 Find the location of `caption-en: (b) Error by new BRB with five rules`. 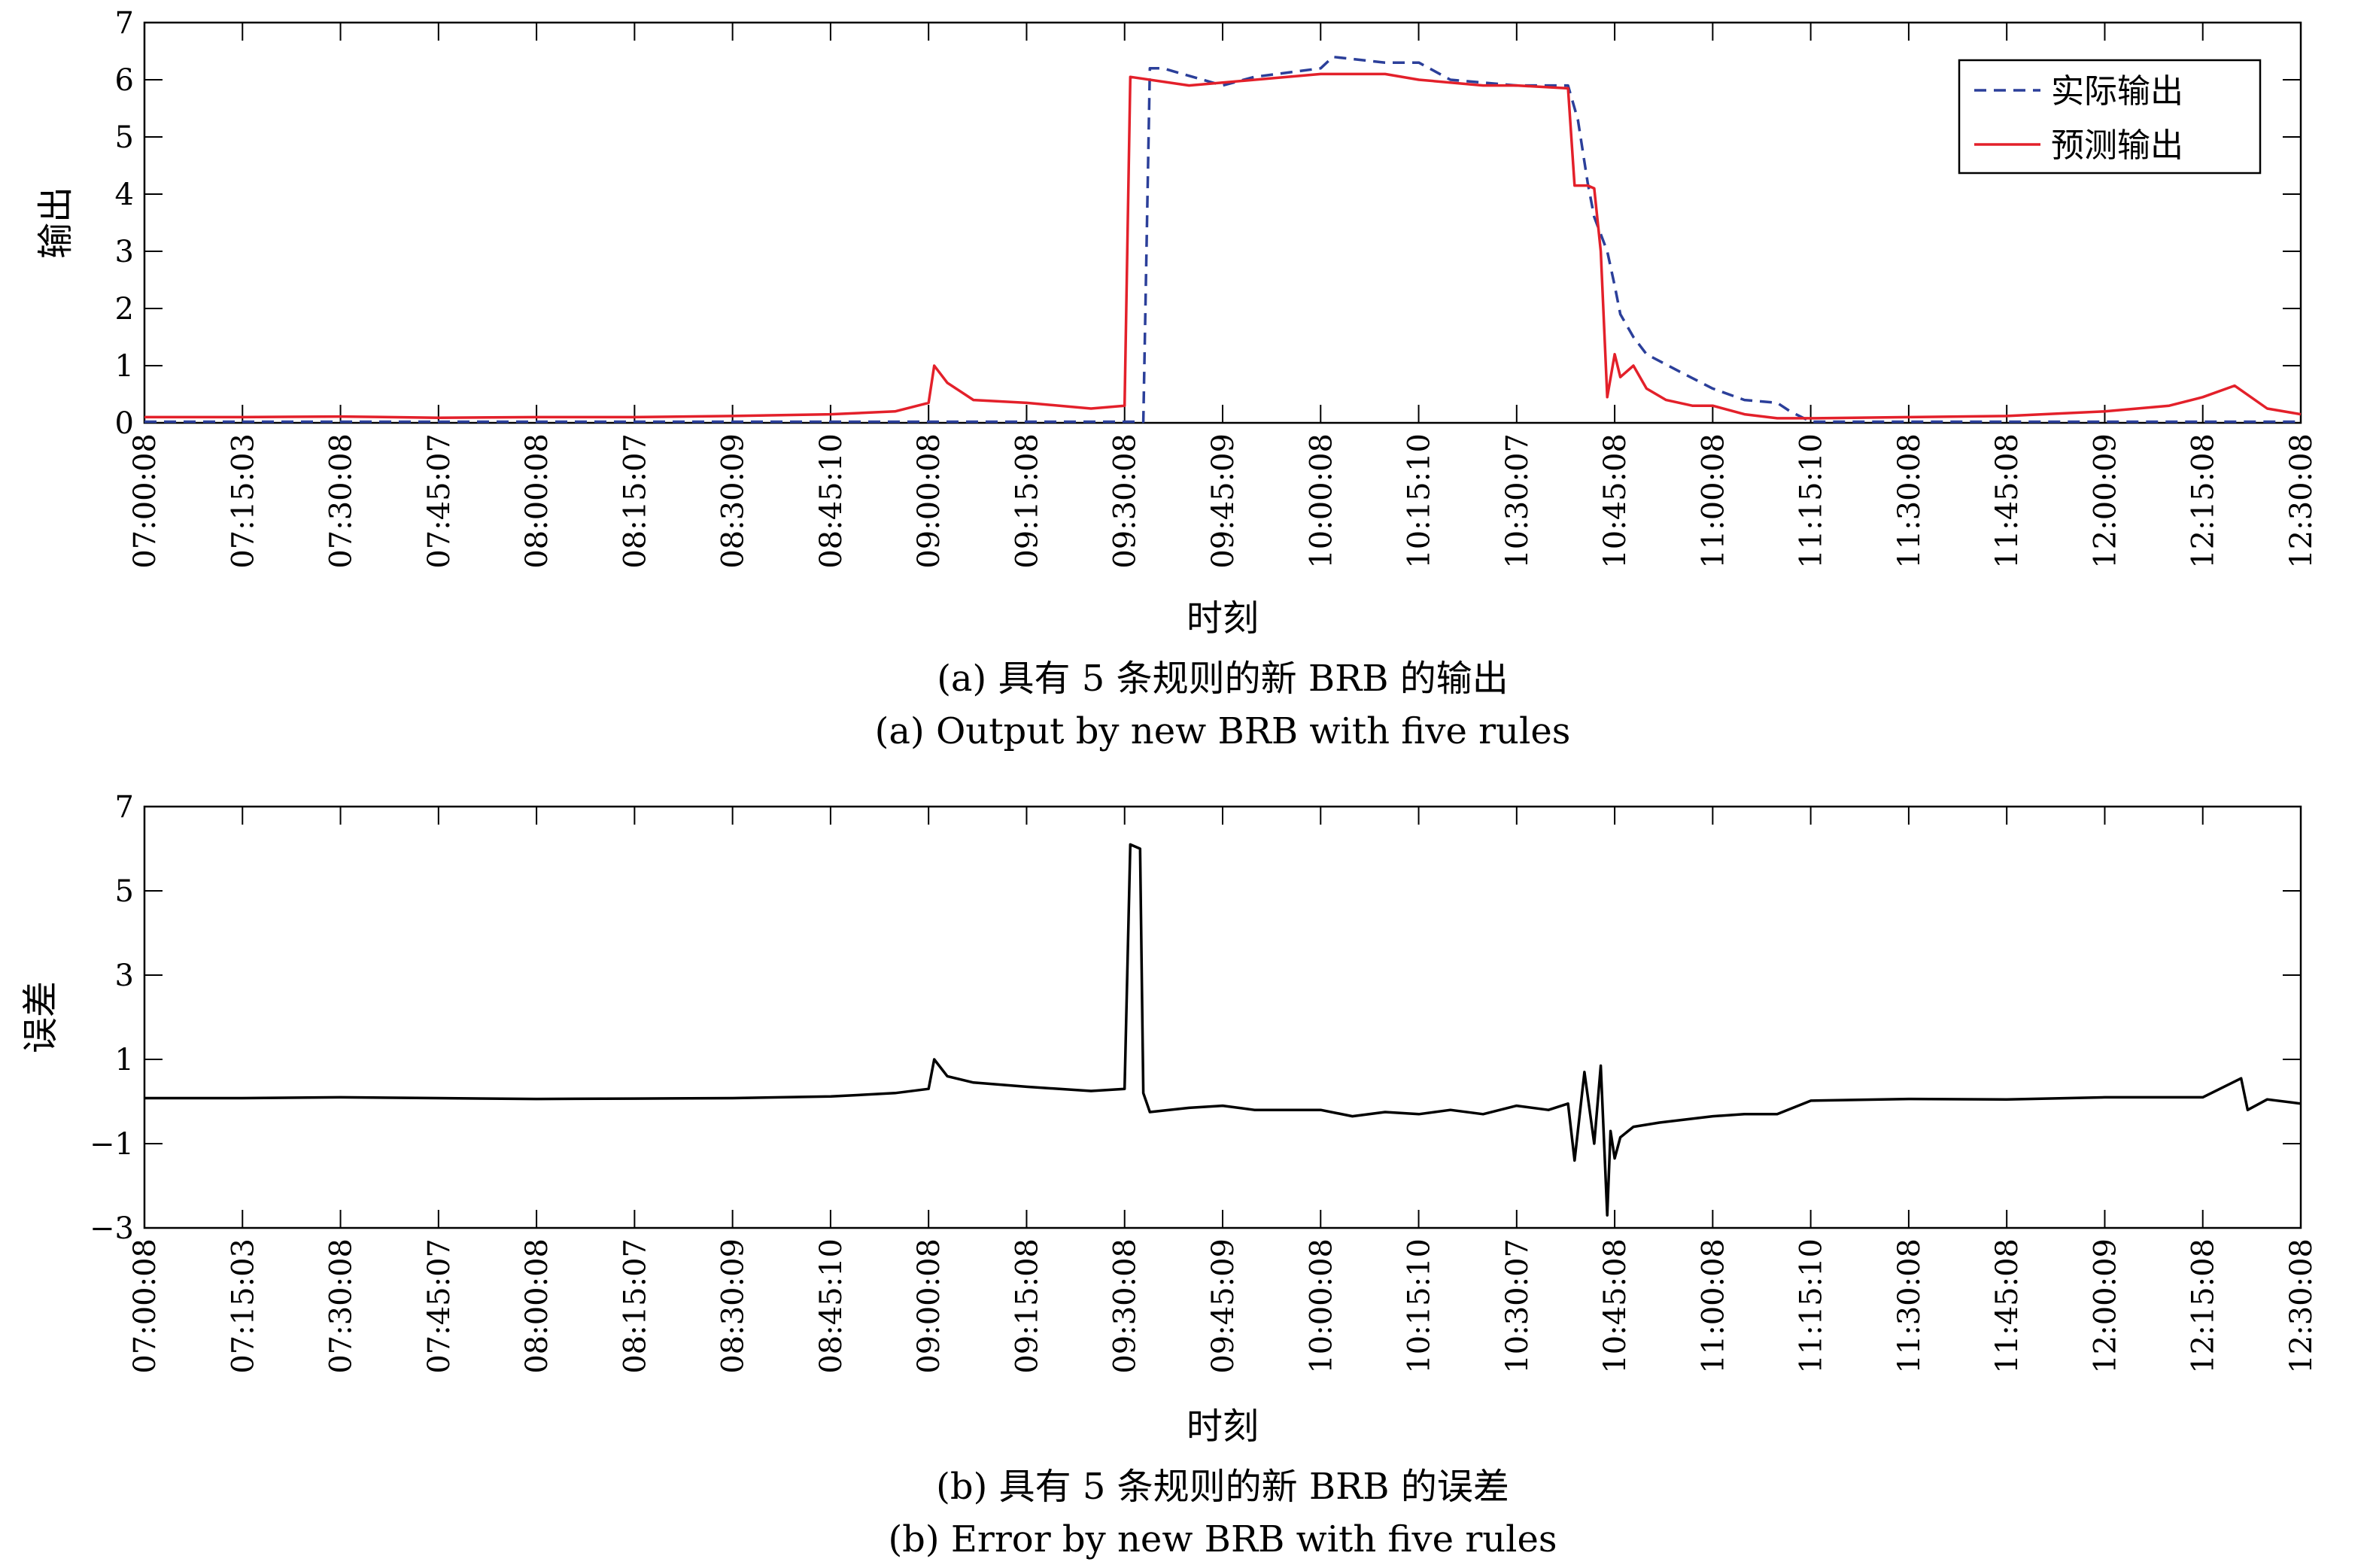

caption-en: (b) Error by new BRB with five rules is located at coordinates (1222, 1539).